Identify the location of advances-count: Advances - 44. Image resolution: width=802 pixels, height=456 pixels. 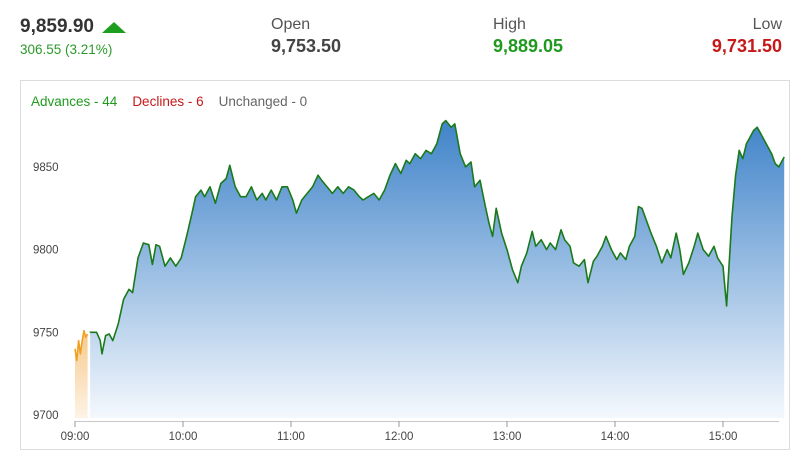
(74, 101).